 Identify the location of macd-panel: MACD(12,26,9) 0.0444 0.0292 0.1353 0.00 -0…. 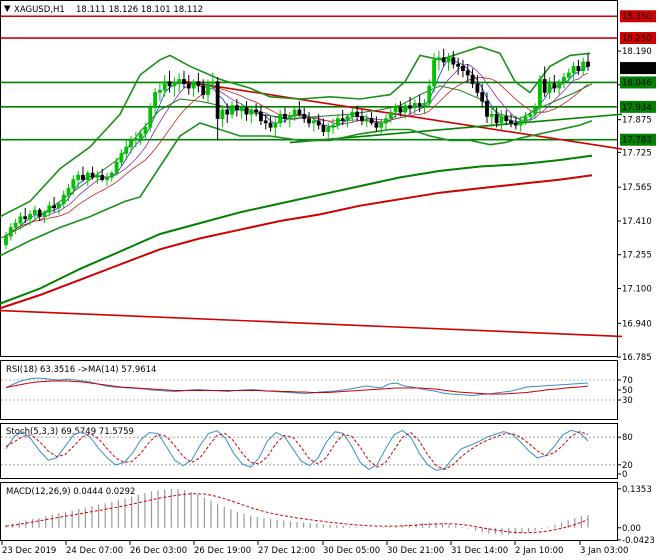
(327, 514).